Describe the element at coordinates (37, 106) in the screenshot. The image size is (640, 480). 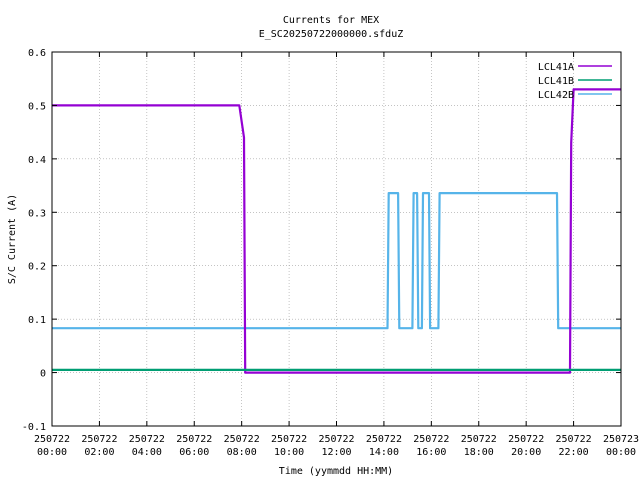
I see `y-tick-label: 0.5` at that location.